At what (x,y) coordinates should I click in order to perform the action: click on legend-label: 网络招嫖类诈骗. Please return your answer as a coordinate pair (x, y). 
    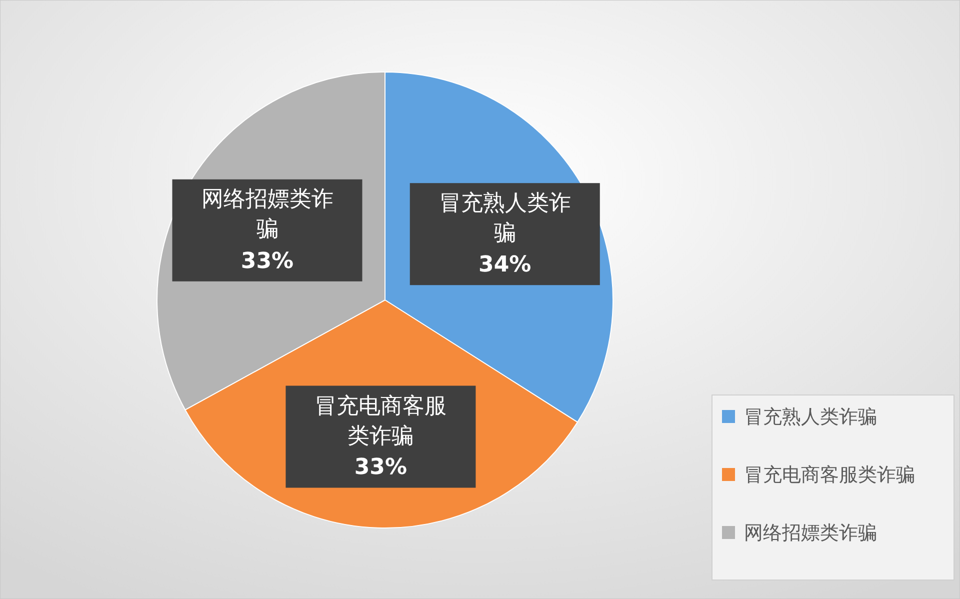
    Looking at the image, I should click on (810, 533).